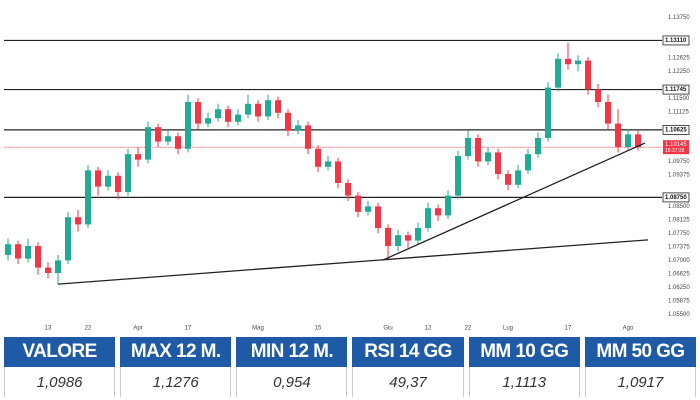 This screenshot has width=700, height=400. What do you see at coordinates (679, 175) in the screenshot?
I see `y-tick-label: 1.09375` at bounding box center [679, 175].